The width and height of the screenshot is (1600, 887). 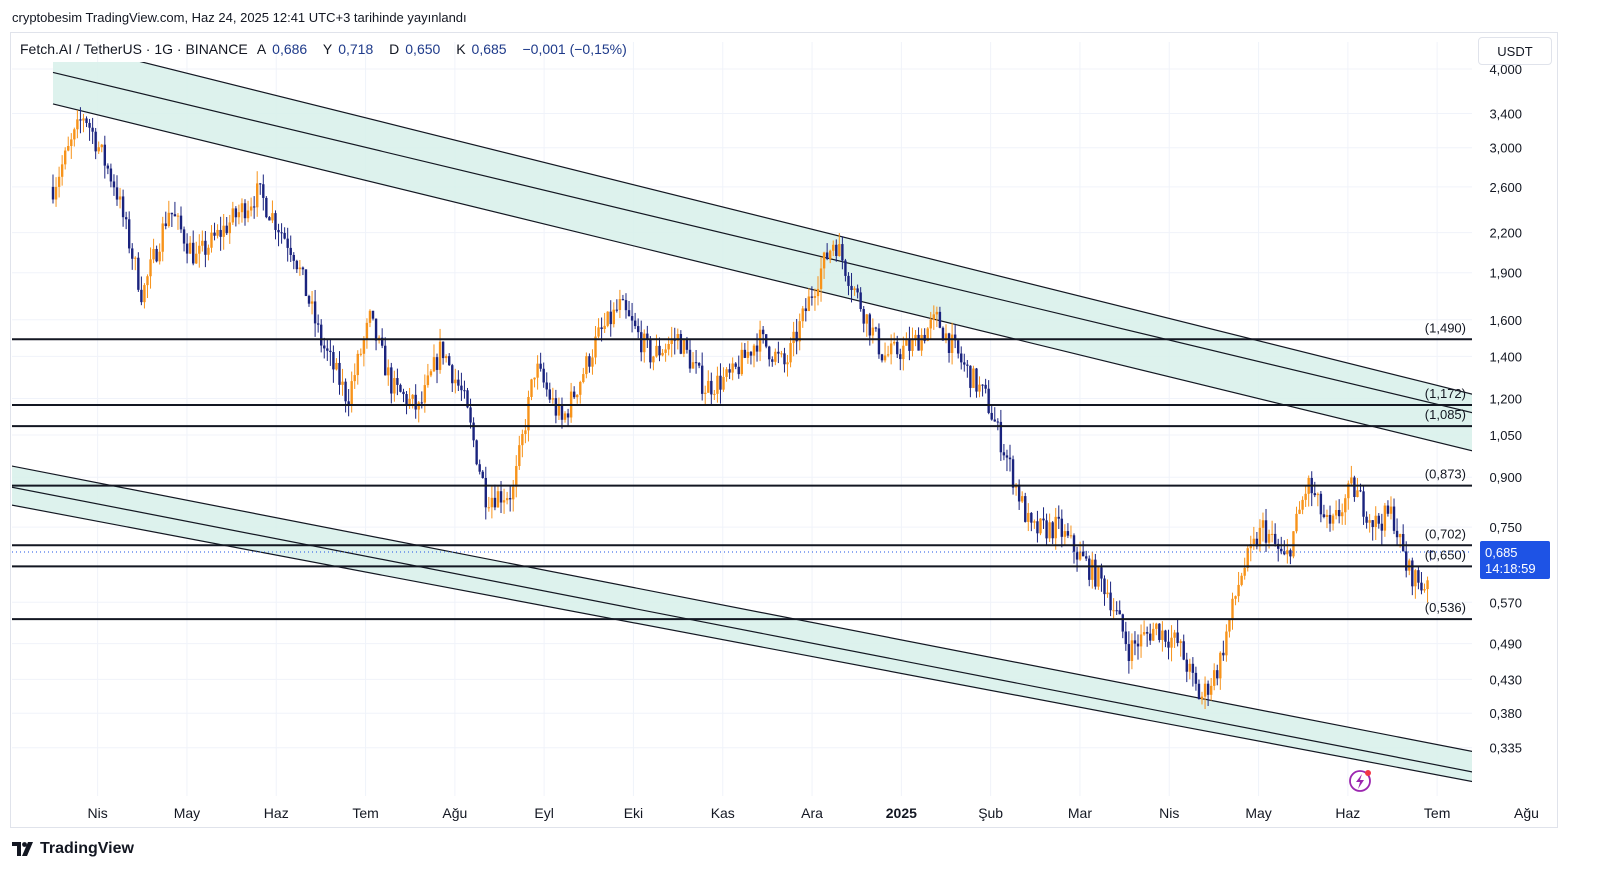 I want to click on currency-button: USDT, so click(x=1515, y=51).